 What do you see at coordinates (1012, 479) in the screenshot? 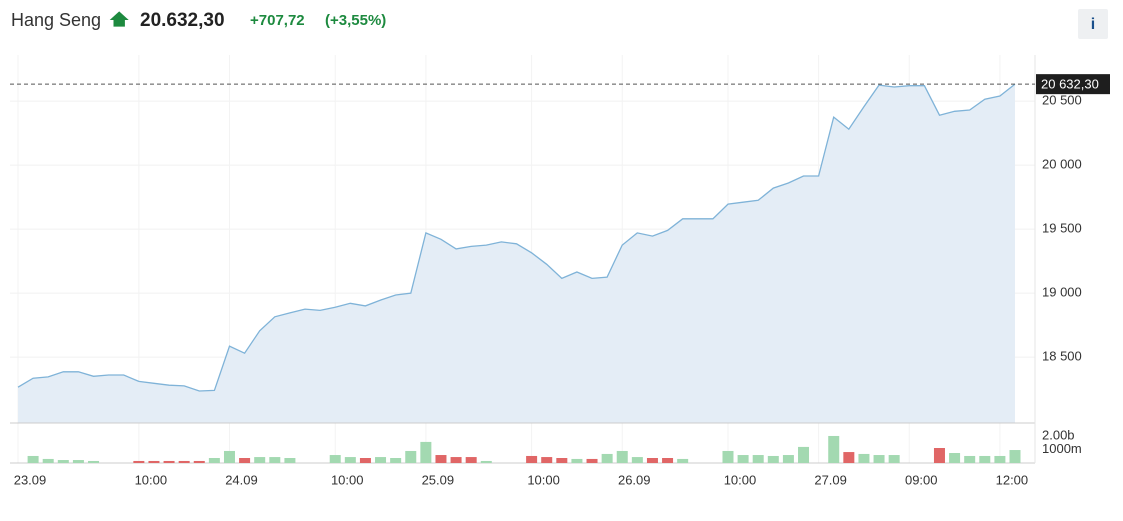
I see `x-tick-label: 12:00` at bounding box center [1012, 479].